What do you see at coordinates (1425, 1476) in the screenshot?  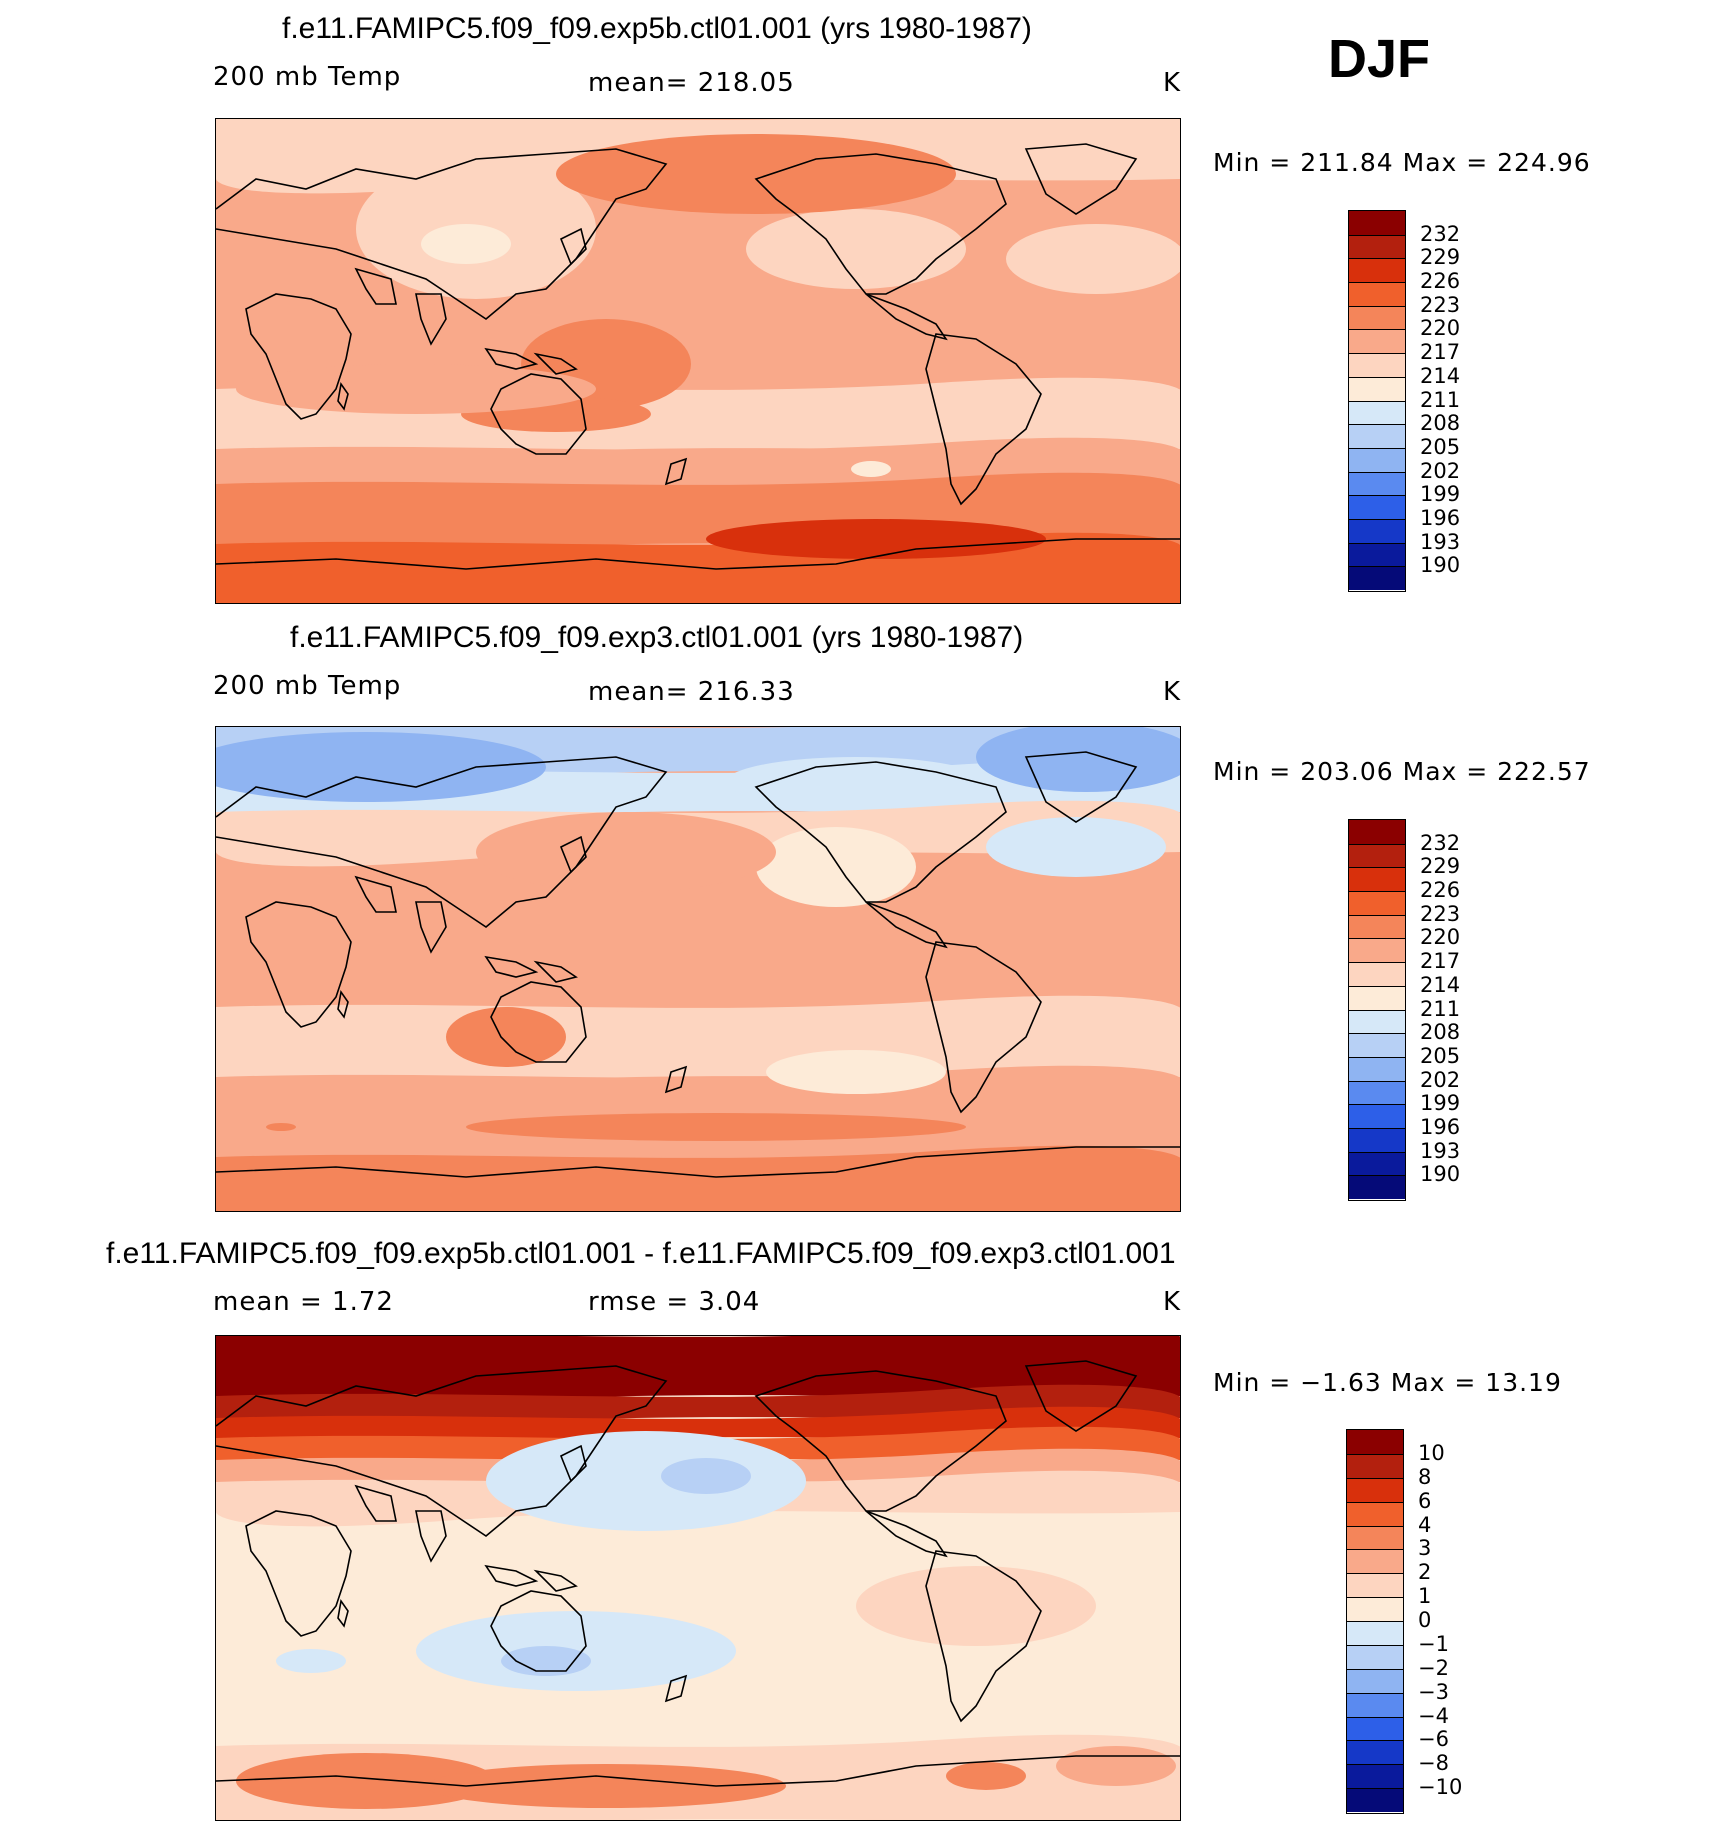 I see `colorbar-tick-label: 8` at bounding box center [1425, 1476].